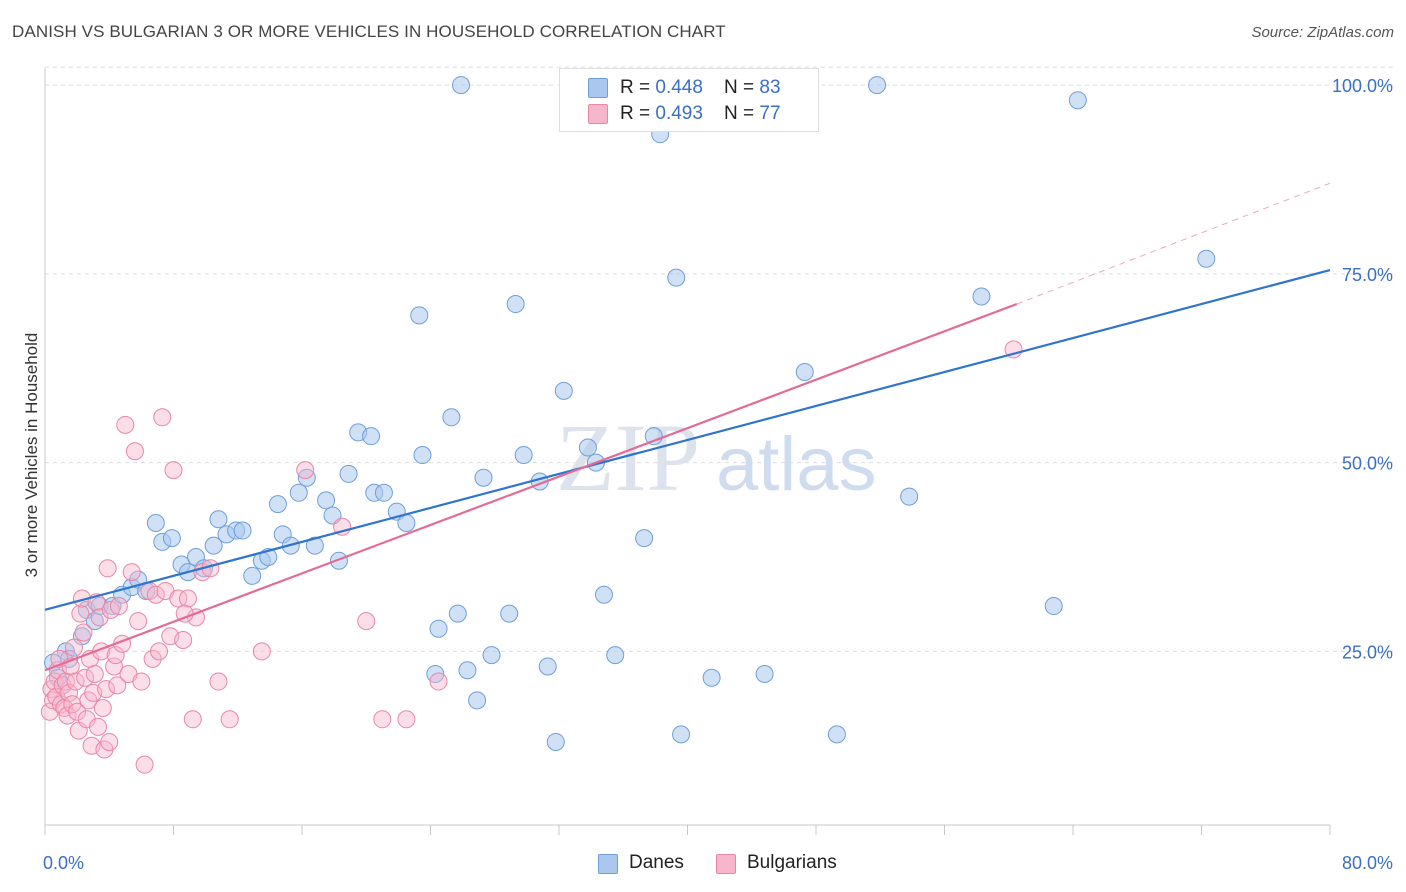 The height and width of the screenshot is (892, 1406). I want to click on y-tick-label: 75.0%, so click(1367, 275).